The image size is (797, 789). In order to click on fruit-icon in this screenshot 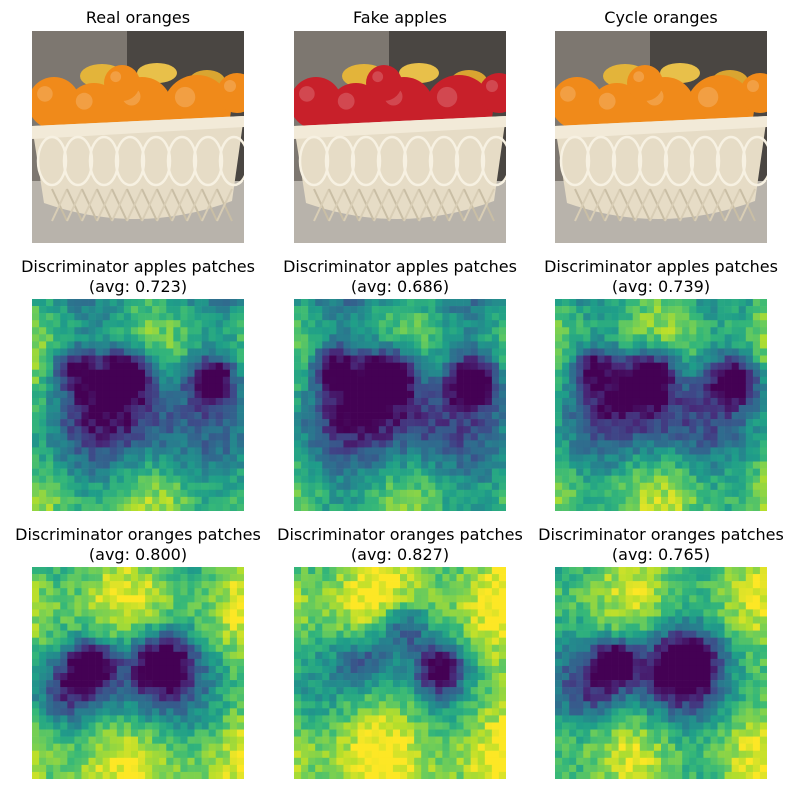, I will do `click(122, 83)`.